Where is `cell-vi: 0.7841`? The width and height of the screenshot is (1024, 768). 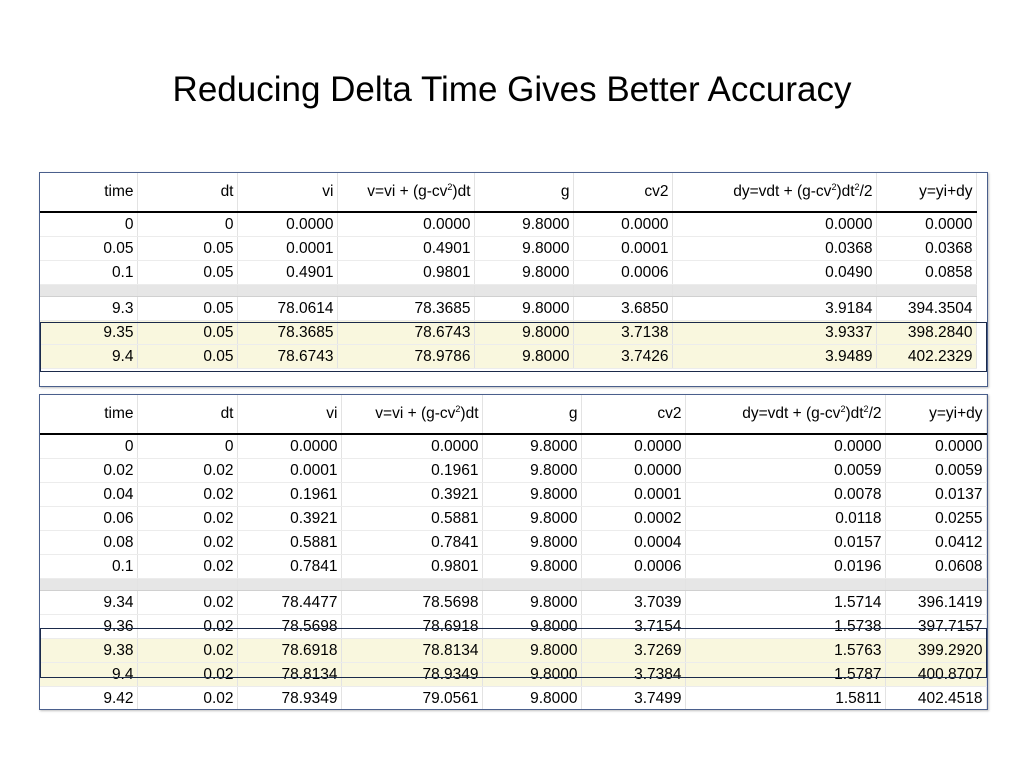
cell-vi: 0.7841 is located at coordinates (289, 566).